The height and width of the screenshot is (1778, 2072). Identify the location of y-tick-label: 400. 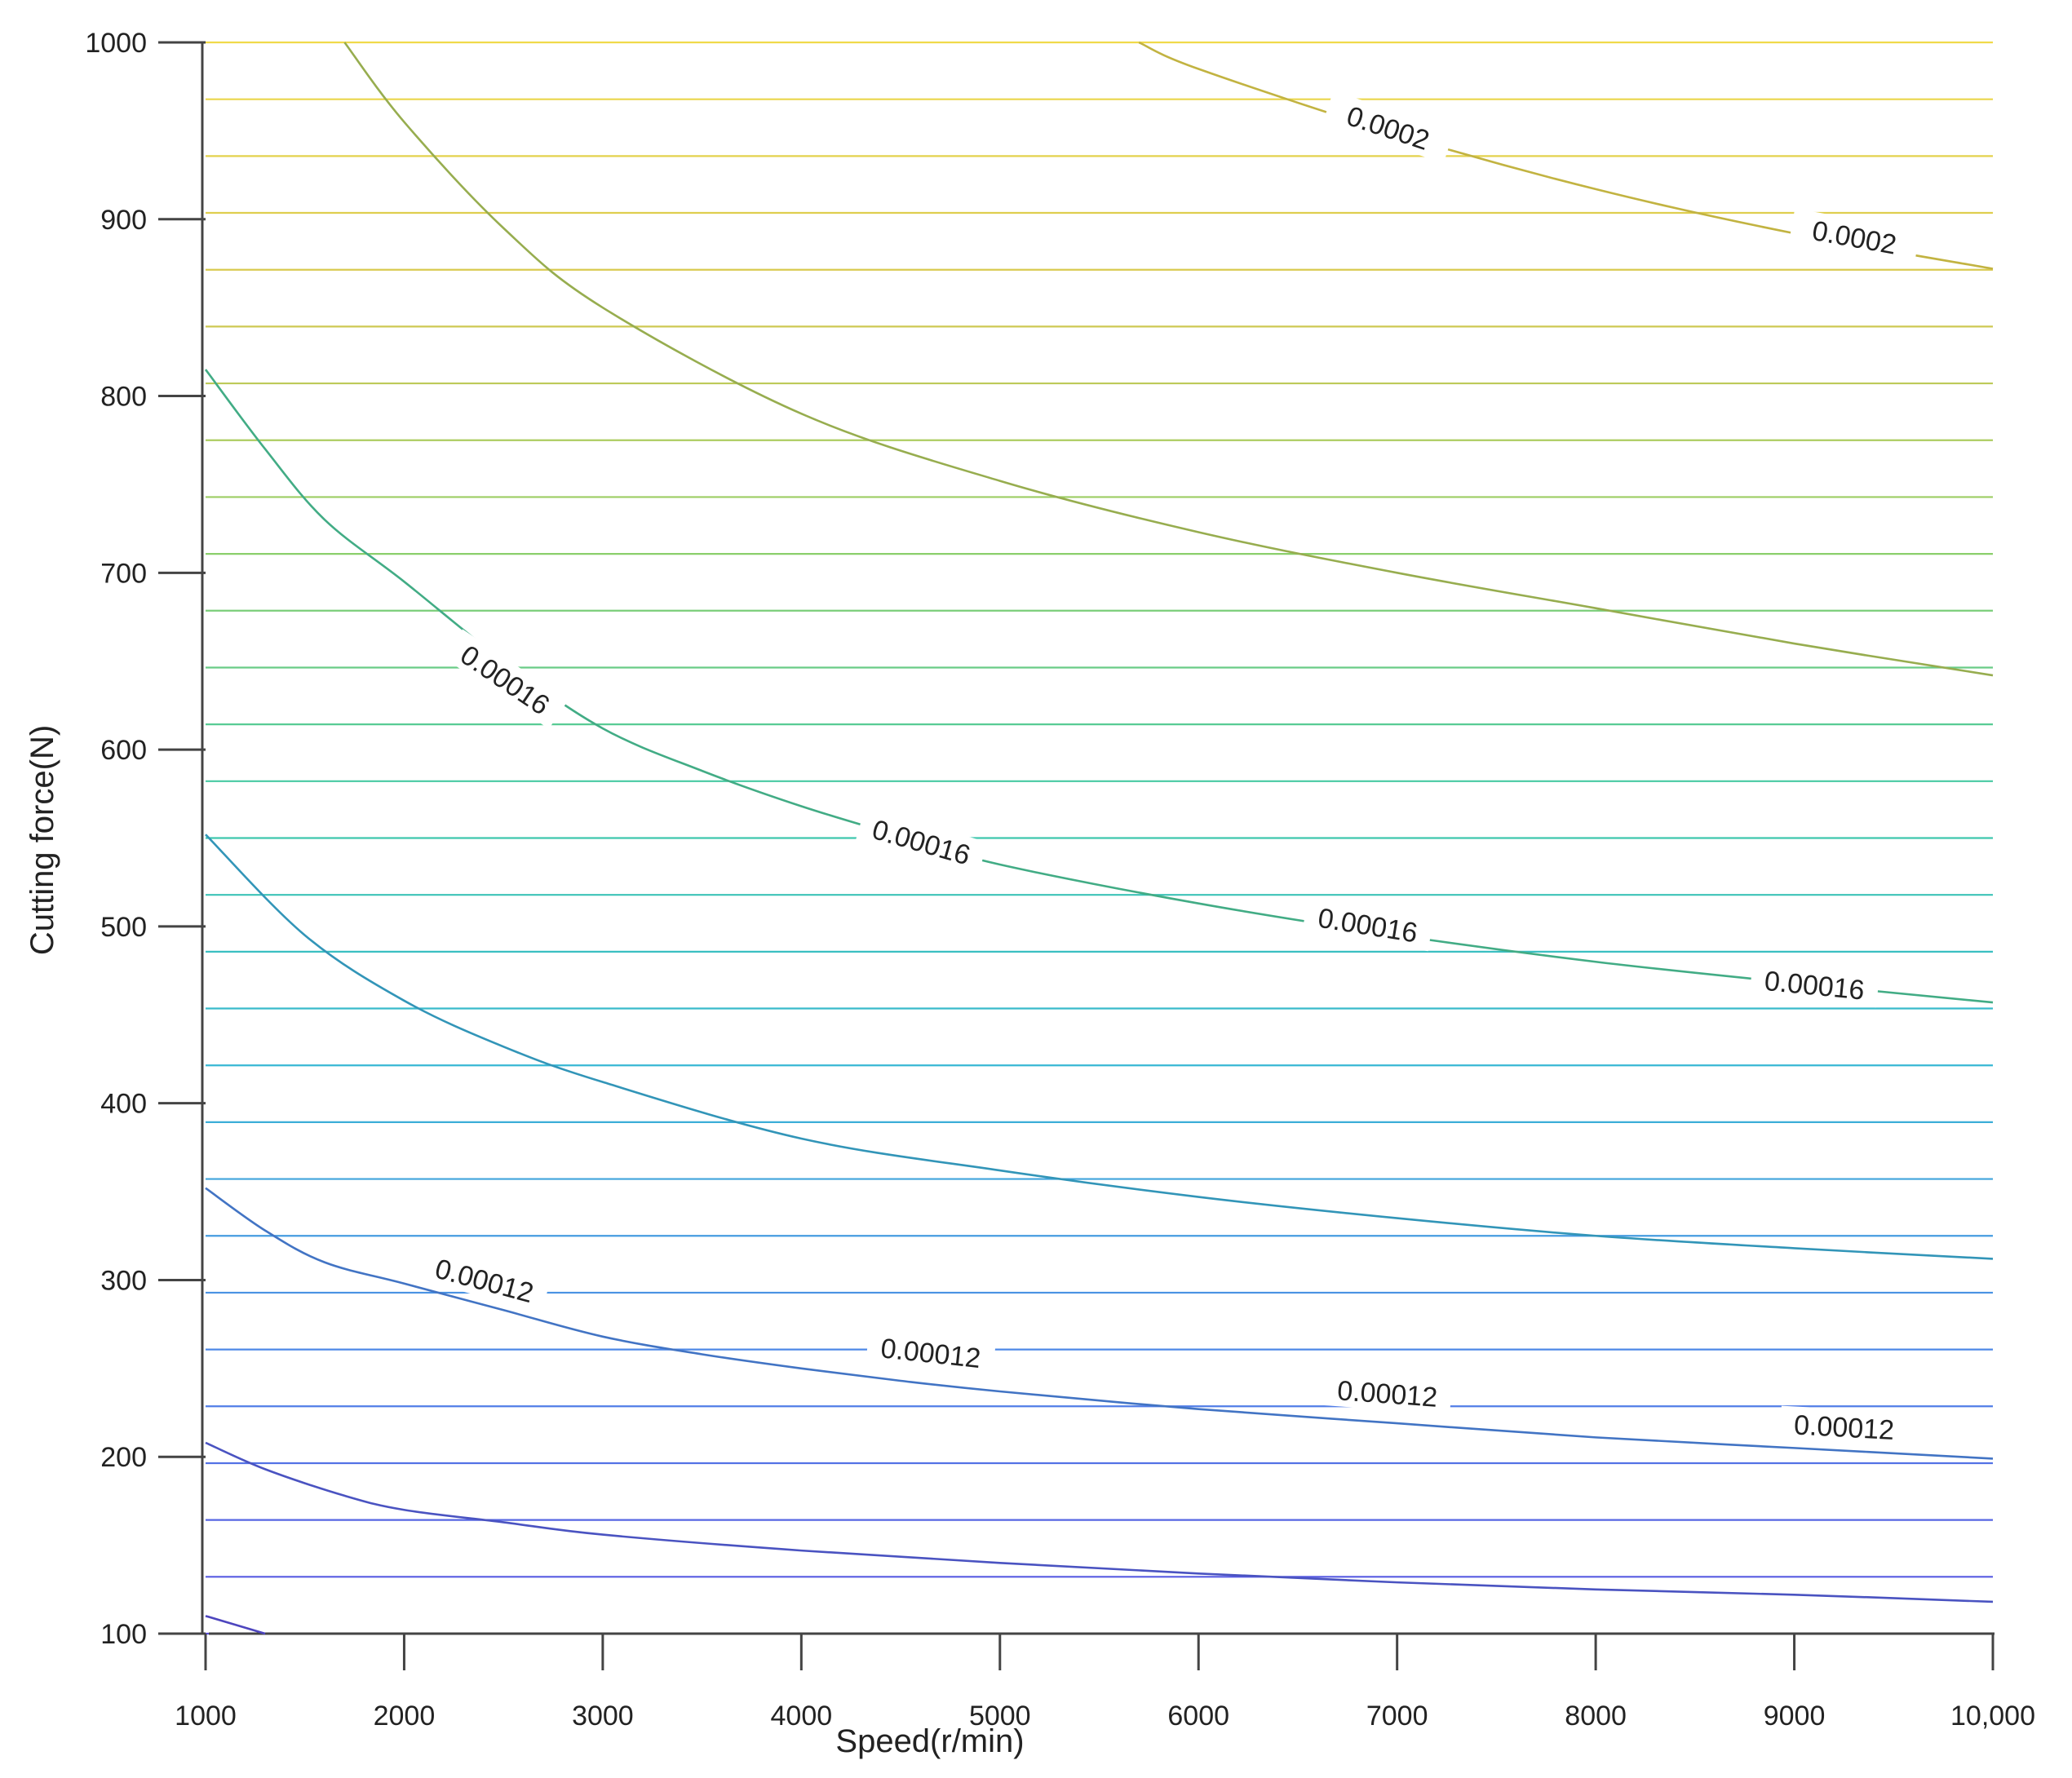
(124, 1105).